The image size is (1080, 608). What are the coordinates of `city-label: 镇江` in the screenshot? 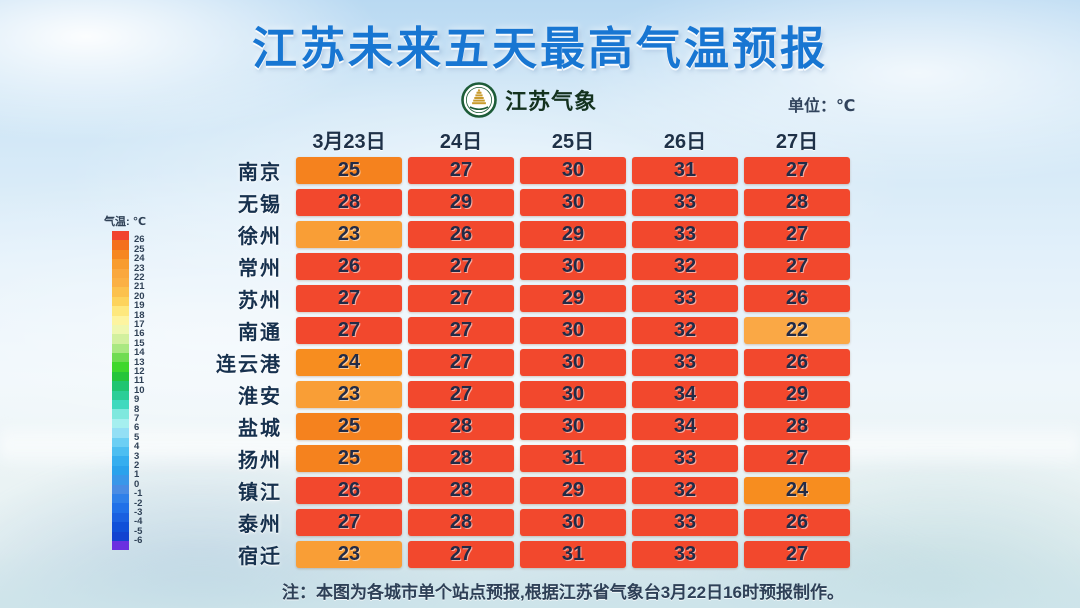 It's located at (260, 493).